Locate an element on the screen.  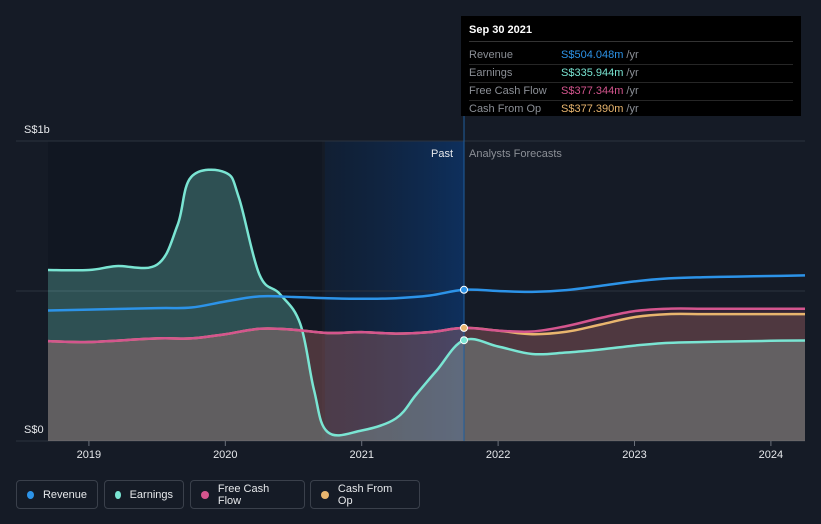
legend-earnings: Earnings is located at coordinates (144, 494).